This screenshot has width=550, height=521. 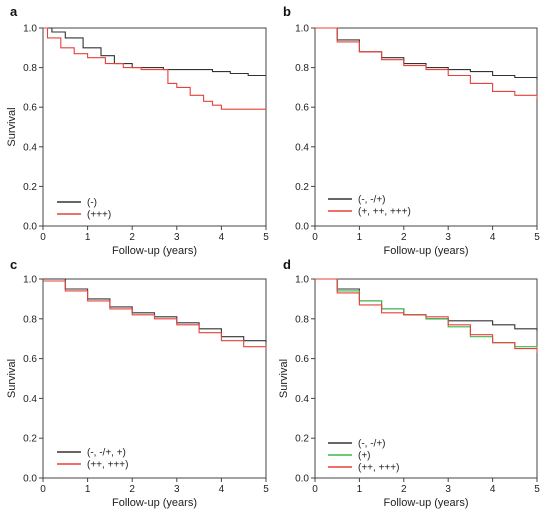 I want to click on panel-letter-a: a, so click(x=14, y=11).